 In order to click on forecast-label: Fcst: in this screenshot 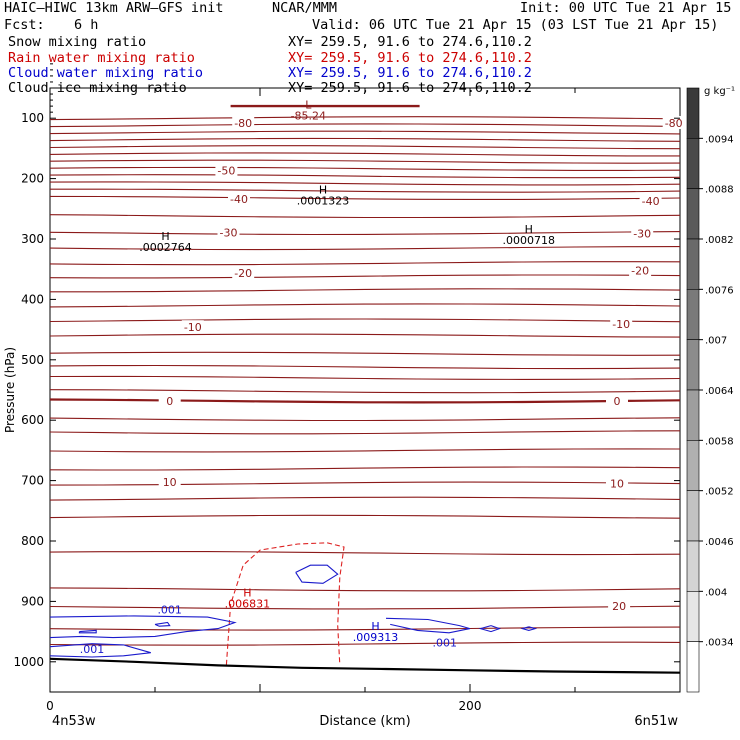, I will do `click(24, 25)`.